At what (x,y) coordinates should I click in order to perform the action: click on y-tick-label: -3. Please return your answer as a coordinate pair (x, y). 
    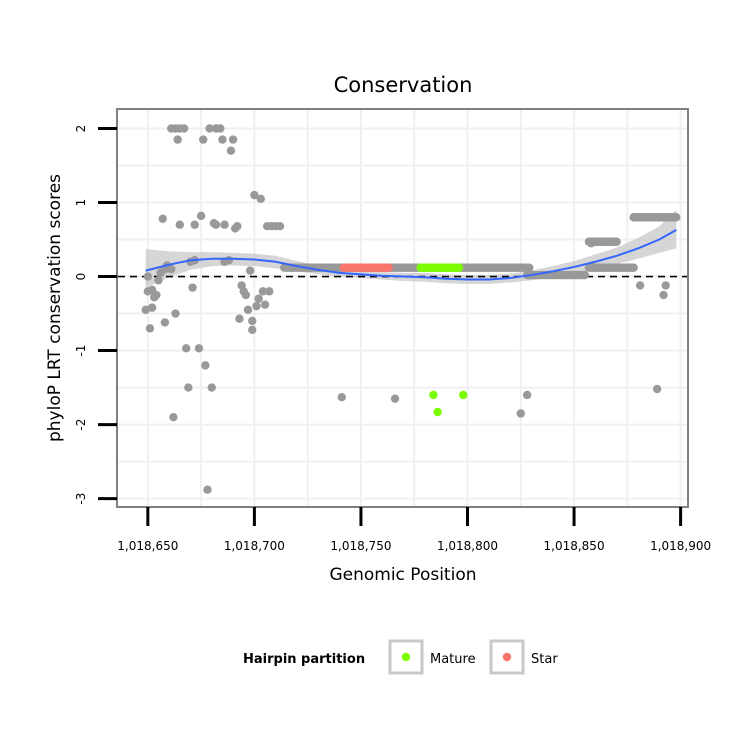
    Looking at the image, I should click on (81, 499).